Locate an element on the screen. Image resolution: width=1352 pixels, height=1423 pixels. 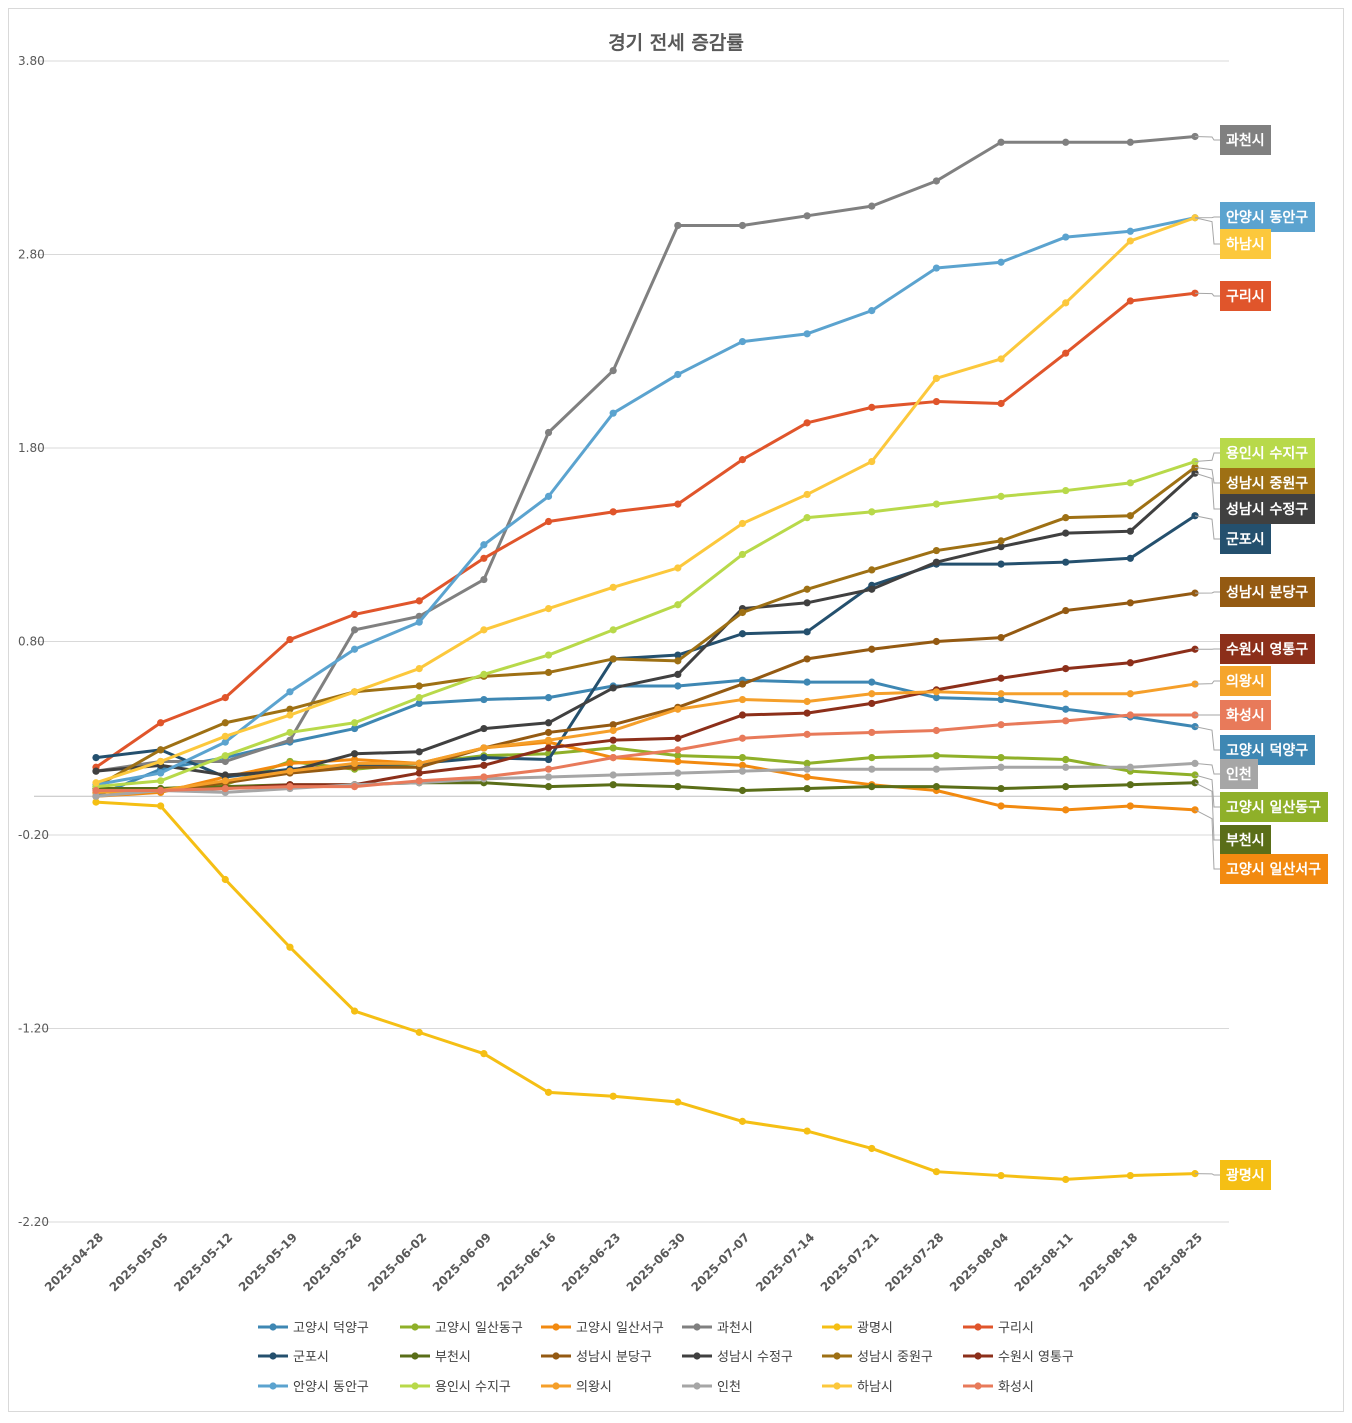
end-label: 군포시 is located at coordinates (1232, 534).